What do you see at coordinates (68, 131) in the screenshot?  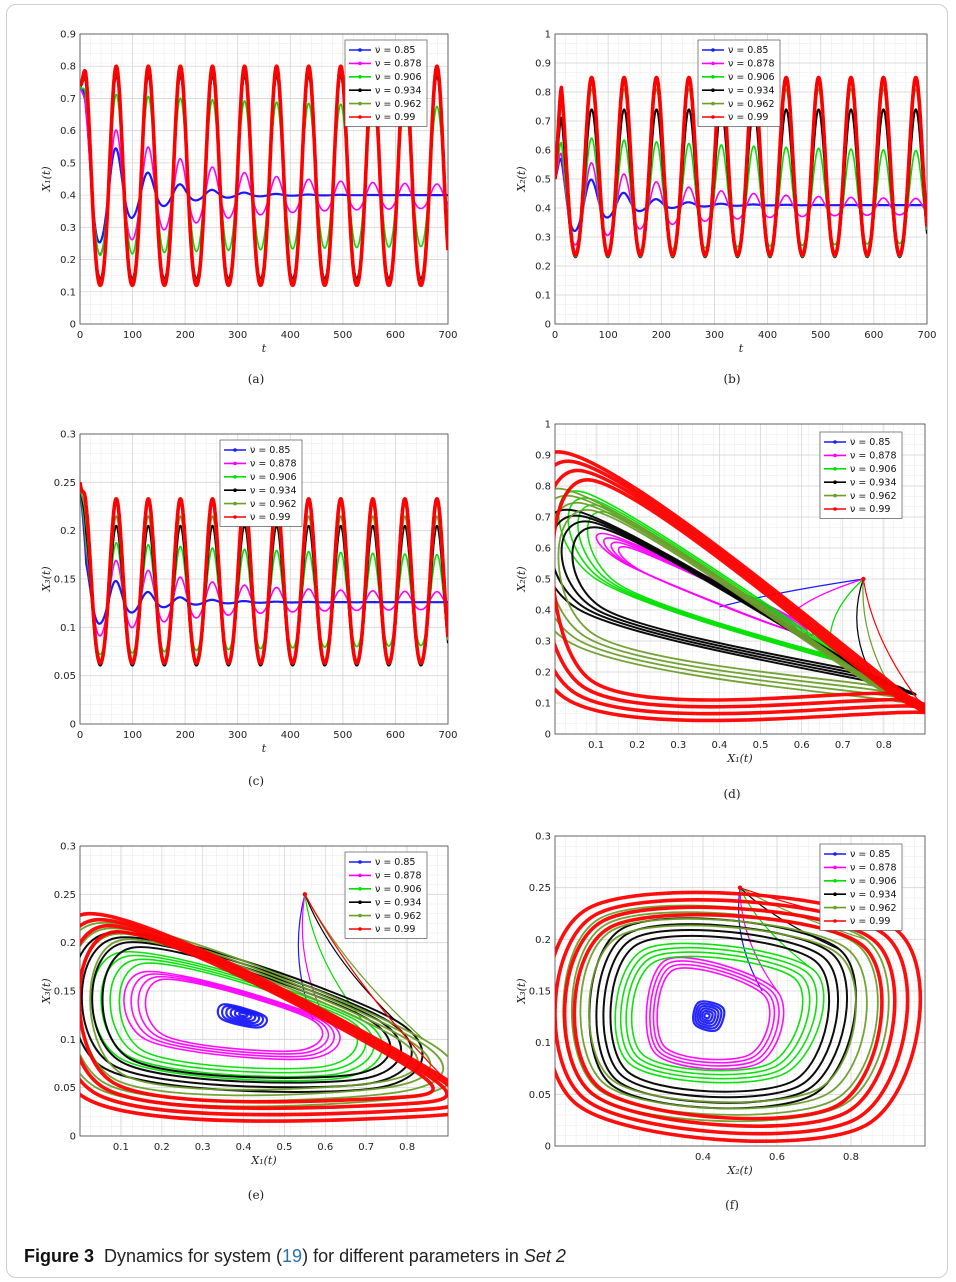 I see `y-tick-label: 0.6` at bounding box center [68, 131].